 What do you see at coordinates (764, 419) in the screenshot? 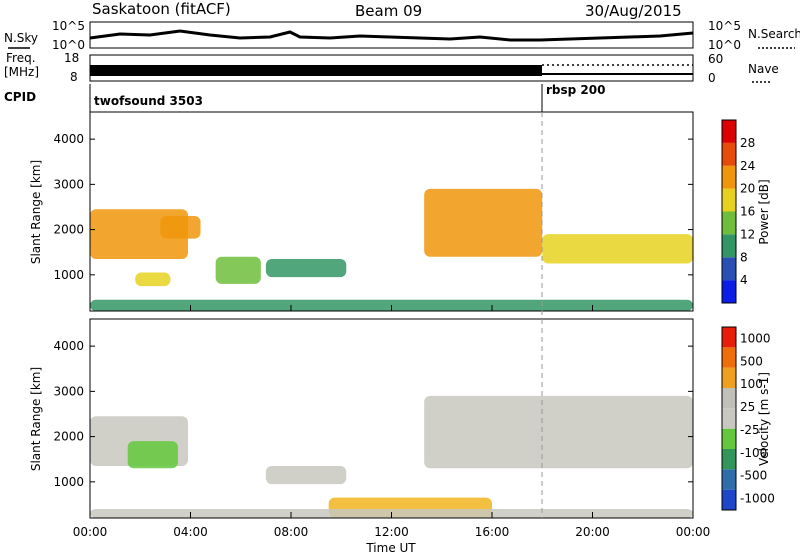
I see `velocity-colorbar-label: Velocity [m s-1]` at bounding box center [764, 419].